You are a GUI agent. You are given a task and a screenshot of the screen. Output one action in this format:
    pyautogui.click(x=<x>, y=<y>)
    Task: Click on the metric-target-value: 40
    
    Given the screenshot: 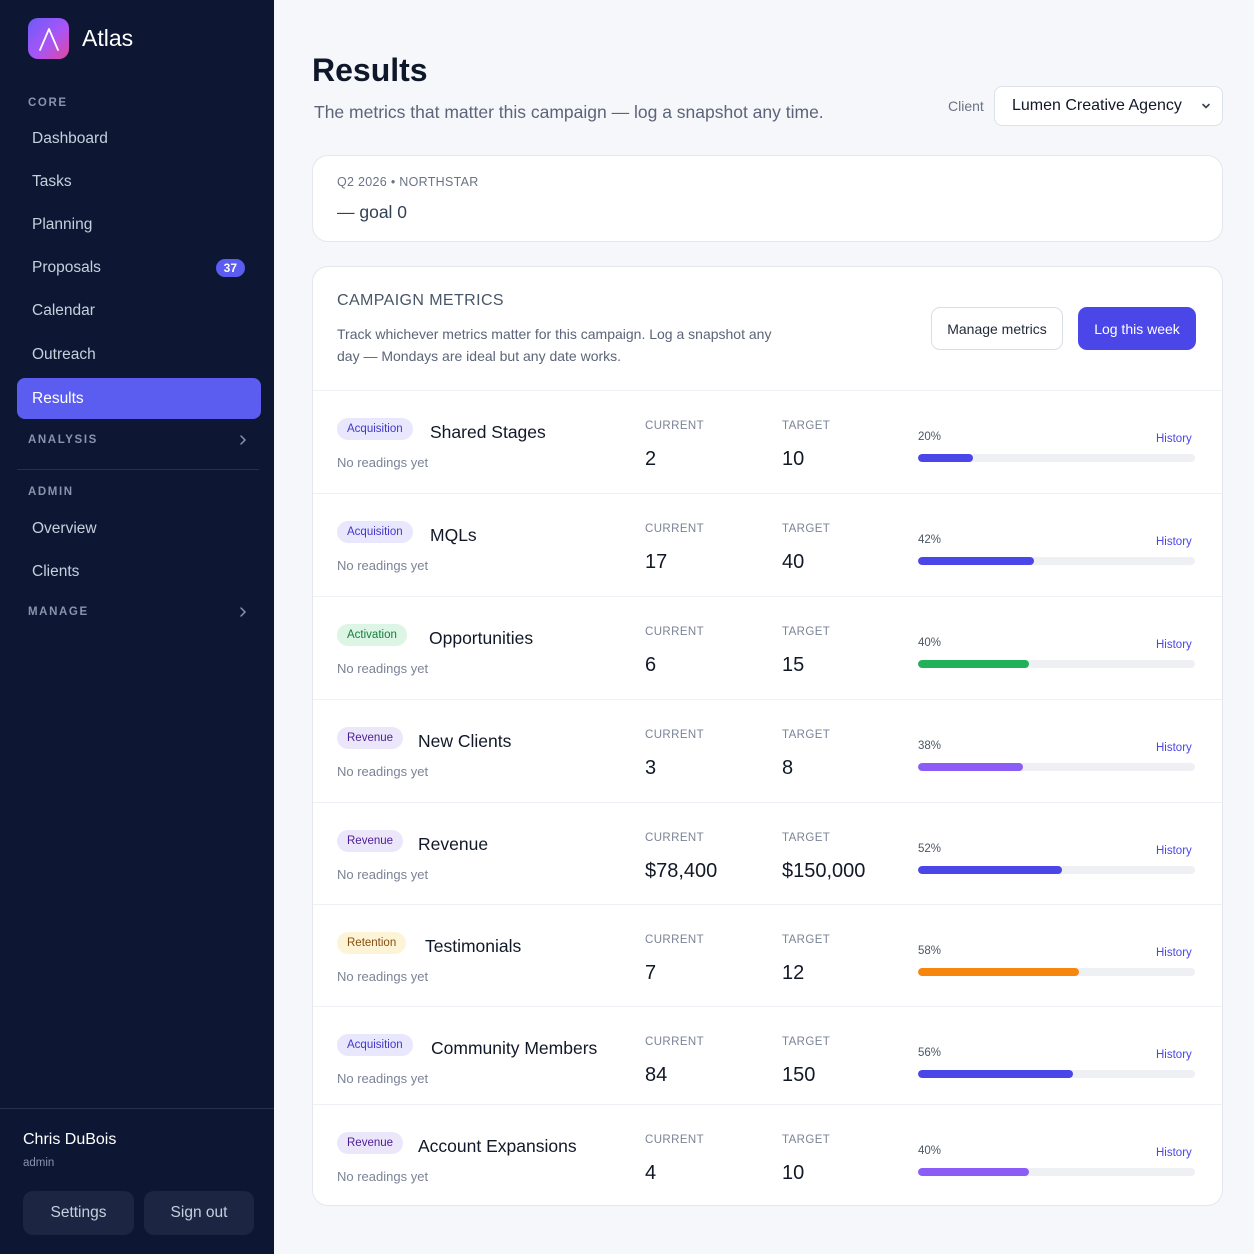 What is the action you would take?
    pyautogui.click(x=793, y=562)
    